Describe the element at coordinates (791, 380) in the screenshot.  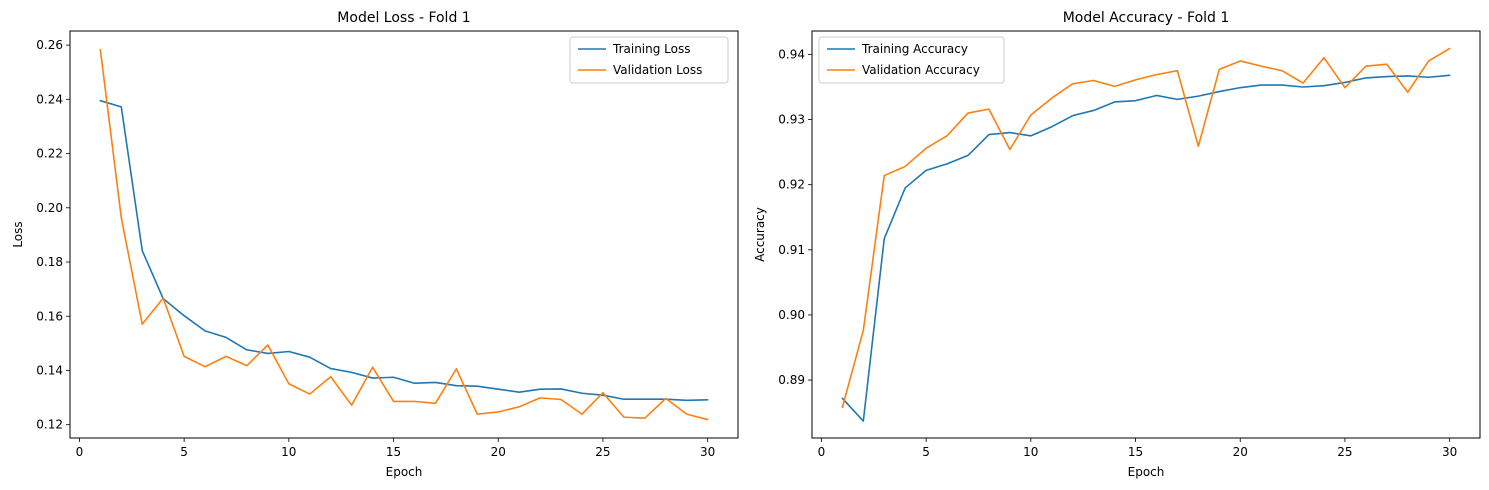
I see `y-tick-label: 0.89` at that location.